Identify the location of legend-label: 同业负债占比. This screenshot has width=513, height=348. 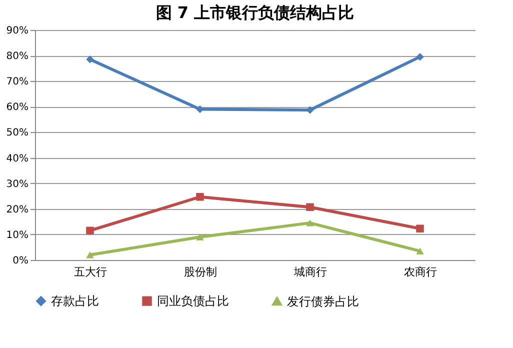
(193, 301).